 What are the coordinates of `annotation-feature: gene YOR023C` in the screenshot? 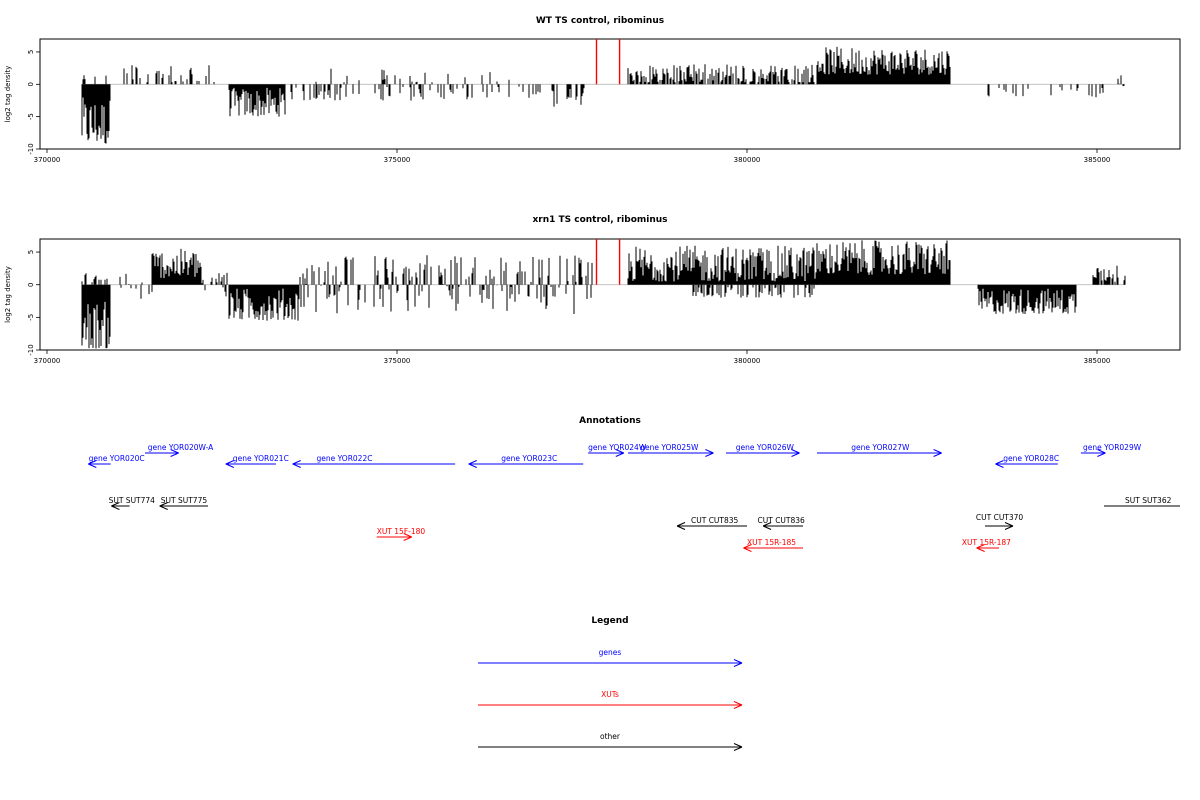 It's located at (526, 461).